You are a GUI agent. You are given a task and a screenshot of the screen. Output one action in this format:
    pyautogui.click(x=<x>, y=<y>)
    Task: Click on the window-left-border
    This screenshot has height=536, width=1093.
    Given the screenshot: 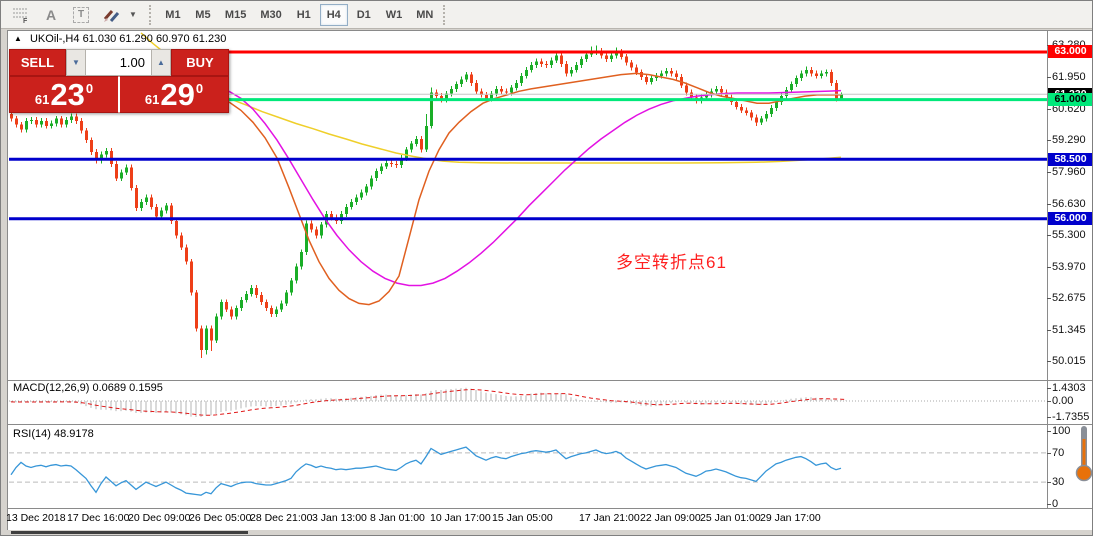 What is the action you would take?
    pyautogui.click(x=4, y=282)
    